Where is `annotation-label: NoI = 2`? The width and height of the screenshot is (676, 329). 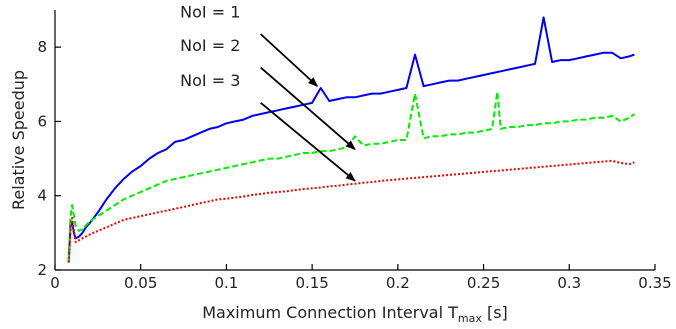
annotation-label: NoI = 2 is located at coordinates (210, 45).